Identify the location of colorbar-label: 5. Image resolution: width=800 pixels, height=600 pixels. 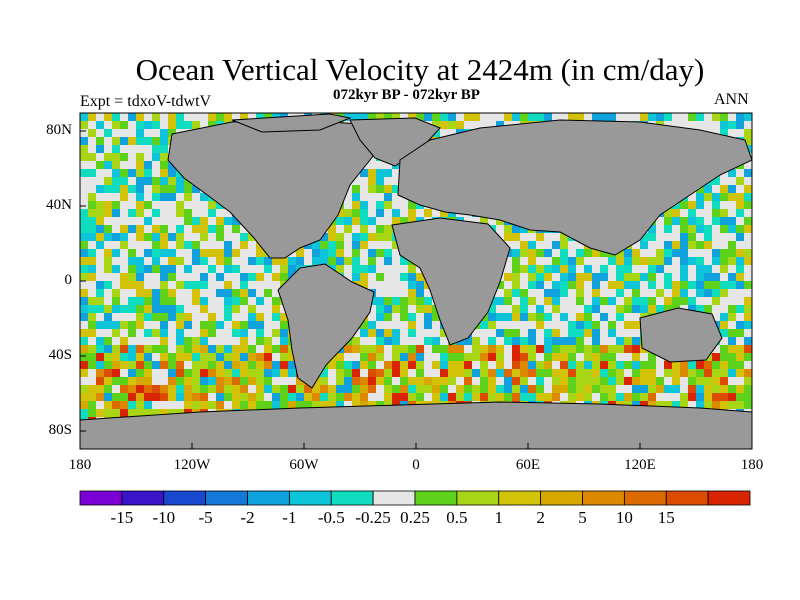
(582, 517).